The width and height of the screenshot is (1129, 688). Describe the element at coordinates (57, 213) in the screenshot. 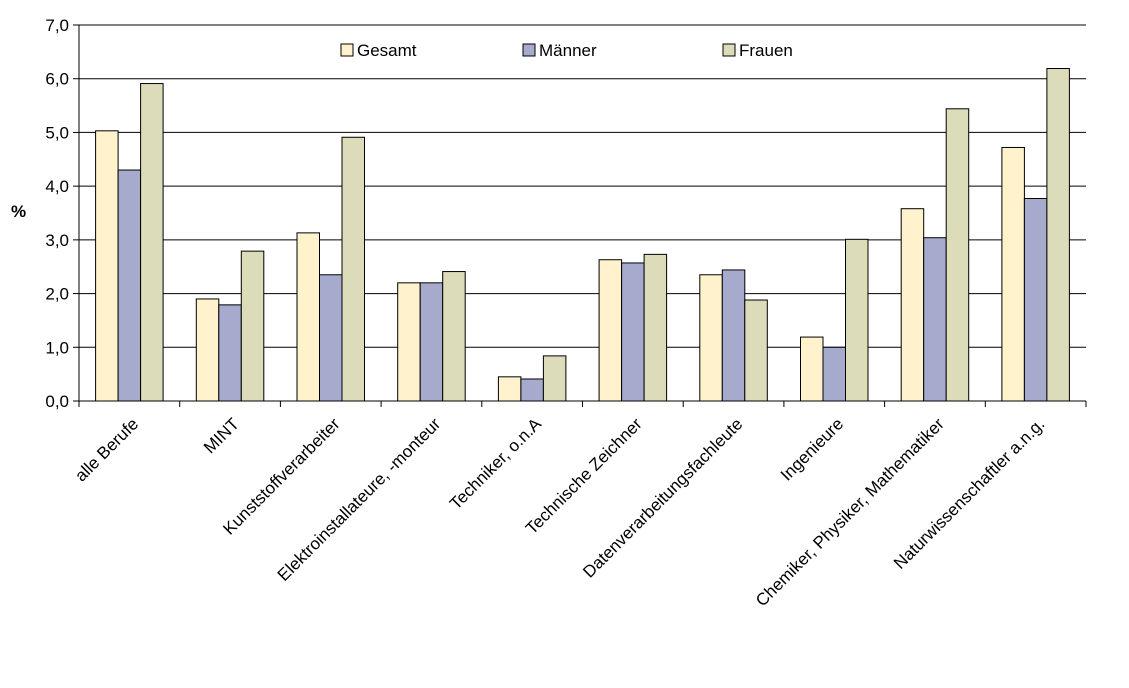

I see `y-tick-labels: 0,0 1,0 2,0 3,0 4,0 5,0 6,0 7,0` at that location.